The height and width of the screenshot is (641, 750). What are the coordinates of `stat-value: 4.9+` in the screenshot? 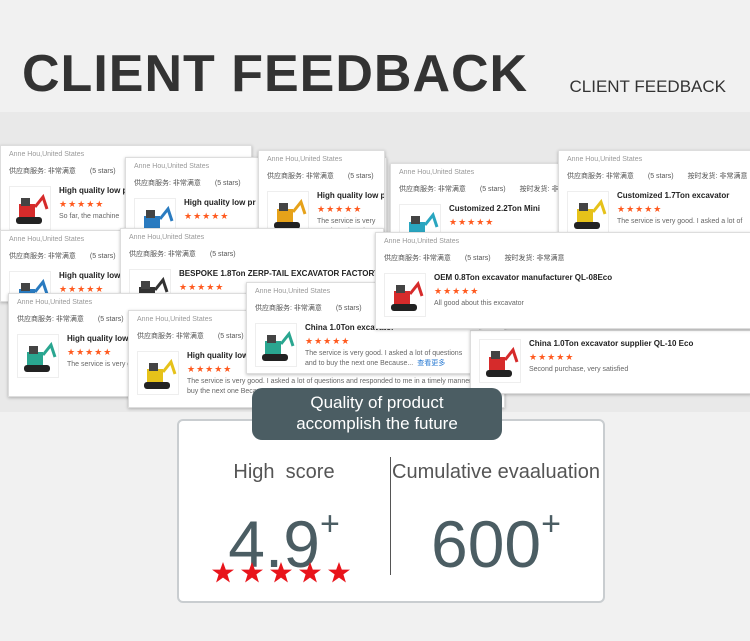 It's located at (284, 534).